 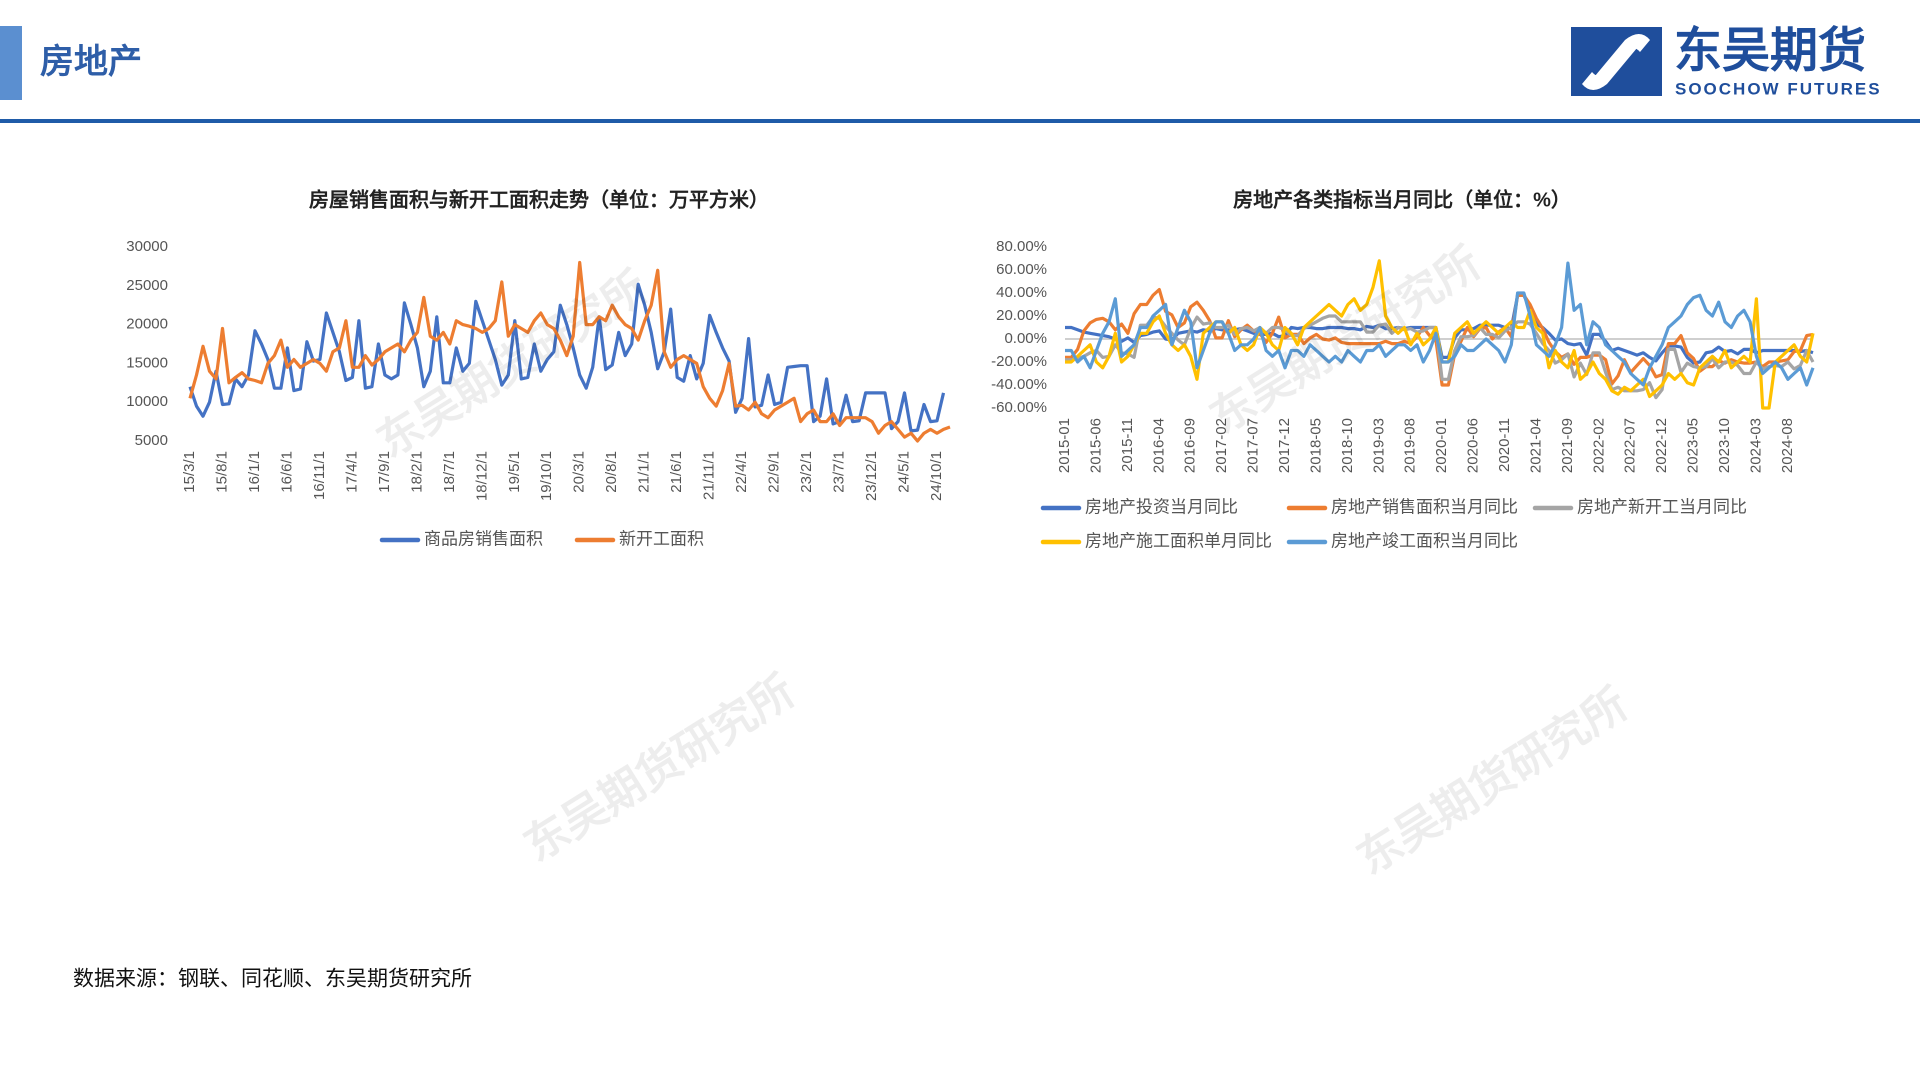 What do you see at coordinates (147, 401) in the screenshot?
I see `y-tick-label: 10000` at bounding box center [147, 401].